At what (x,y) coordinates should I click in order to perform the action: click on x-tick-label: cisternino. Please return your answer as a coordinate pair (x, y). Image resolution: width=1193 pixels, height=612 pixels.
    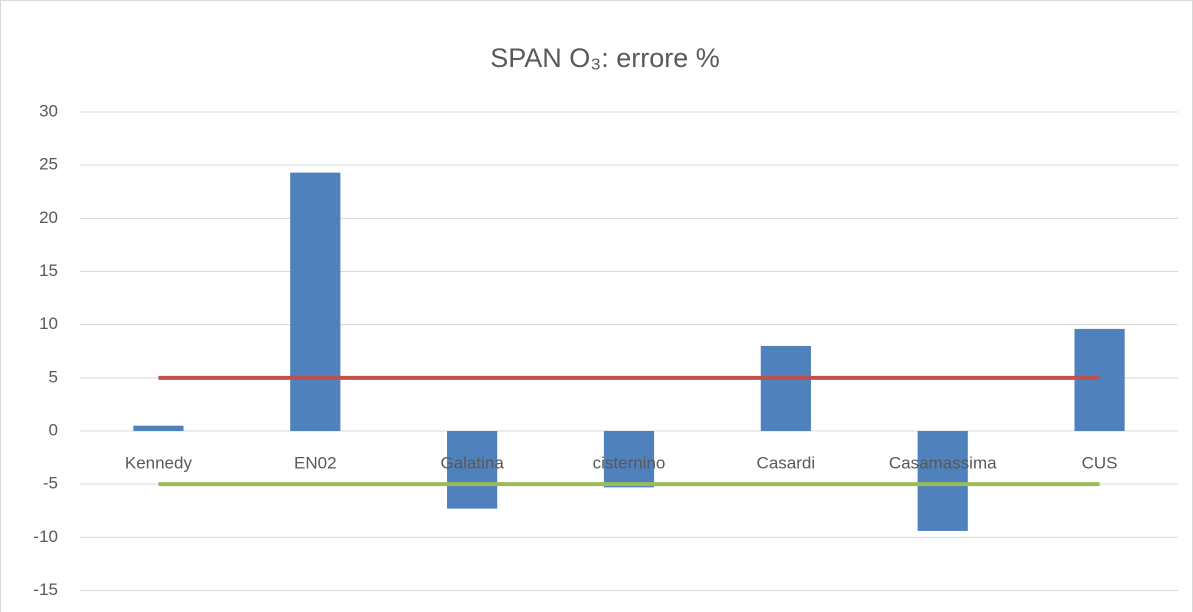
    Looking at the image, I should click on (629, 462).